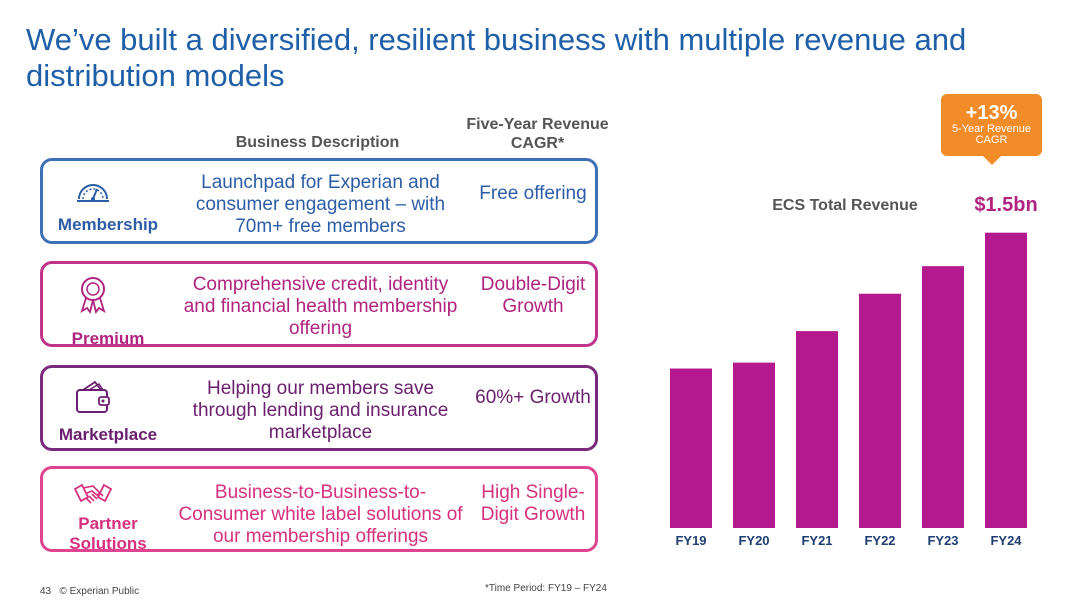 The height and width of the screenshot is (607, 1080). I want to click on page-number: 43, so click(46, 591).